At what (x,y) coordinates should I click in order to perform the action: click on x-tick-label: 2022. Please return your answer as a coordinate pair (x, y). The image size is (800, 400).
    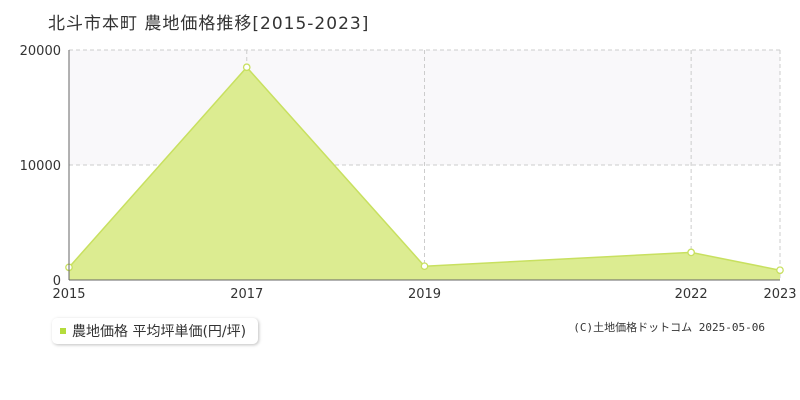
    Looking at the image, I should click on (691, 294).